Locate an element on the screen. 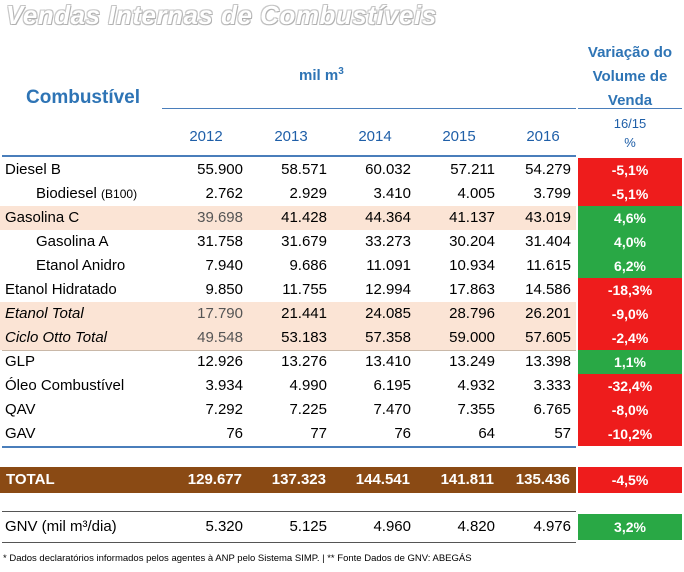  cell-2014: 12.994 is located at coordinates (388, 289).